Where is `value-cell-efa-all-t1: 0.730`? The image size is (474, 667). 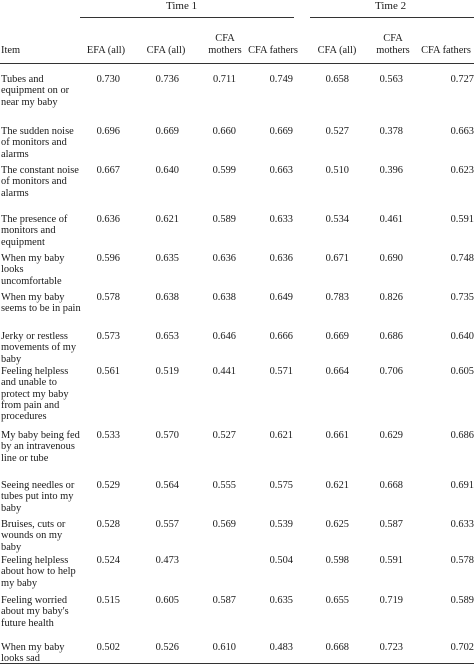
value-cell-efa-all-t1: 0.730 is located at coordinates (108, 79).